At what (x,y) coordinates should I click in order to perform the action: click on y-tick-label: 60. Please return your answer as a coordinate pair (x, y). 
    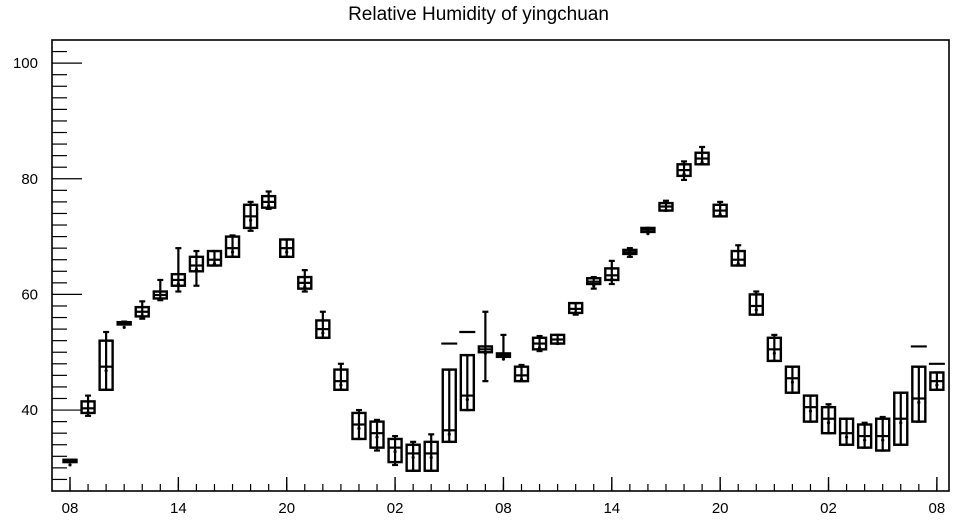
    Looking at the image, I should click on (29, 294).